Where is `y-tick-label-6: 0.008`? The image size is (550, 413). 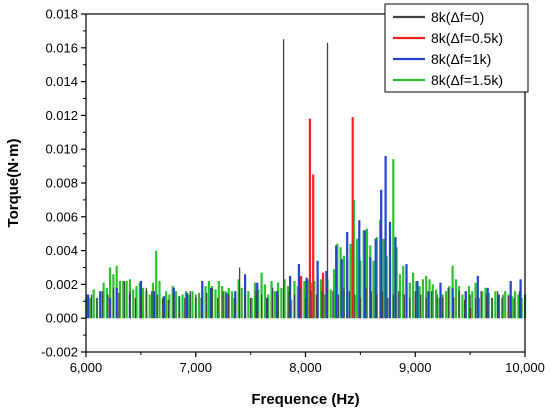
y-tick-label-6: 0.008 is located at coordinates (61, 183).